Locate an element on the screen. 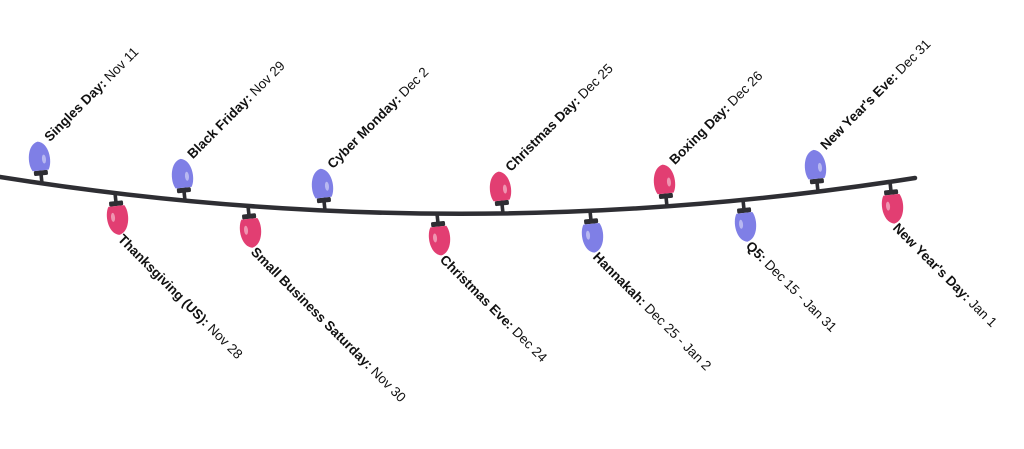  light-bulb-cyber-monday is located at coordinates (322, 189).